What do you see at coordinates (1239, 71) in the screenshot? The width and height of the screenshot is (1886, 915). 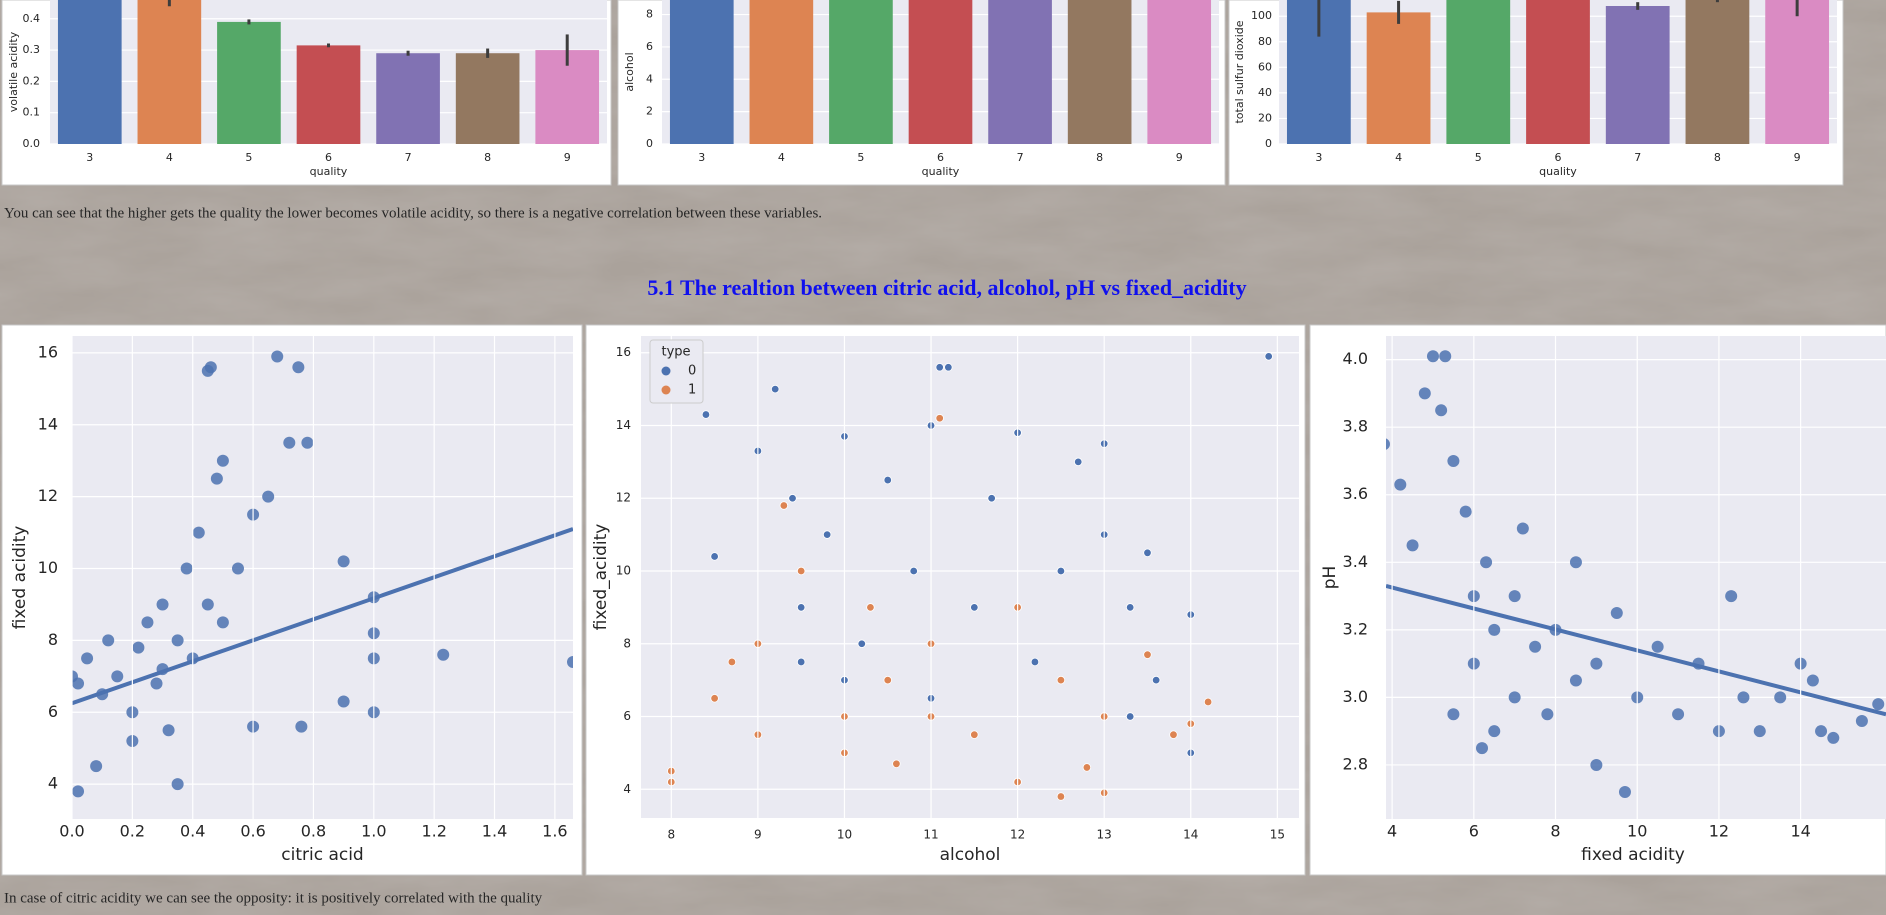 I see `y-axis-label: total sulfur dioxide` at bounding box center [1239, 71].